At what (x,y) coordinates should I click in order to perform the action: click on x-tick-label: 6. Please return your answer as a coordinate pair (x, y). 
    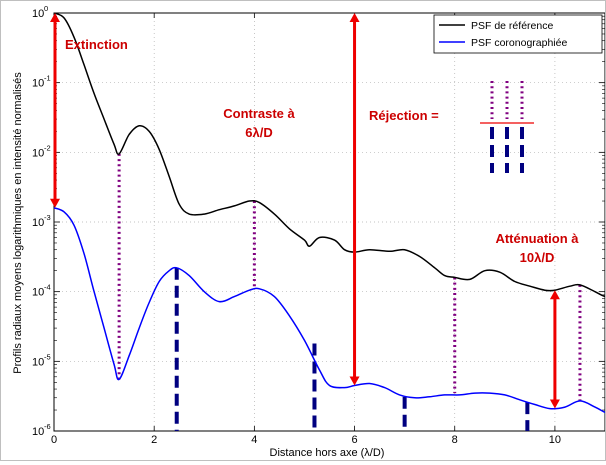
    Looking at the image, I should click on (354, 440).